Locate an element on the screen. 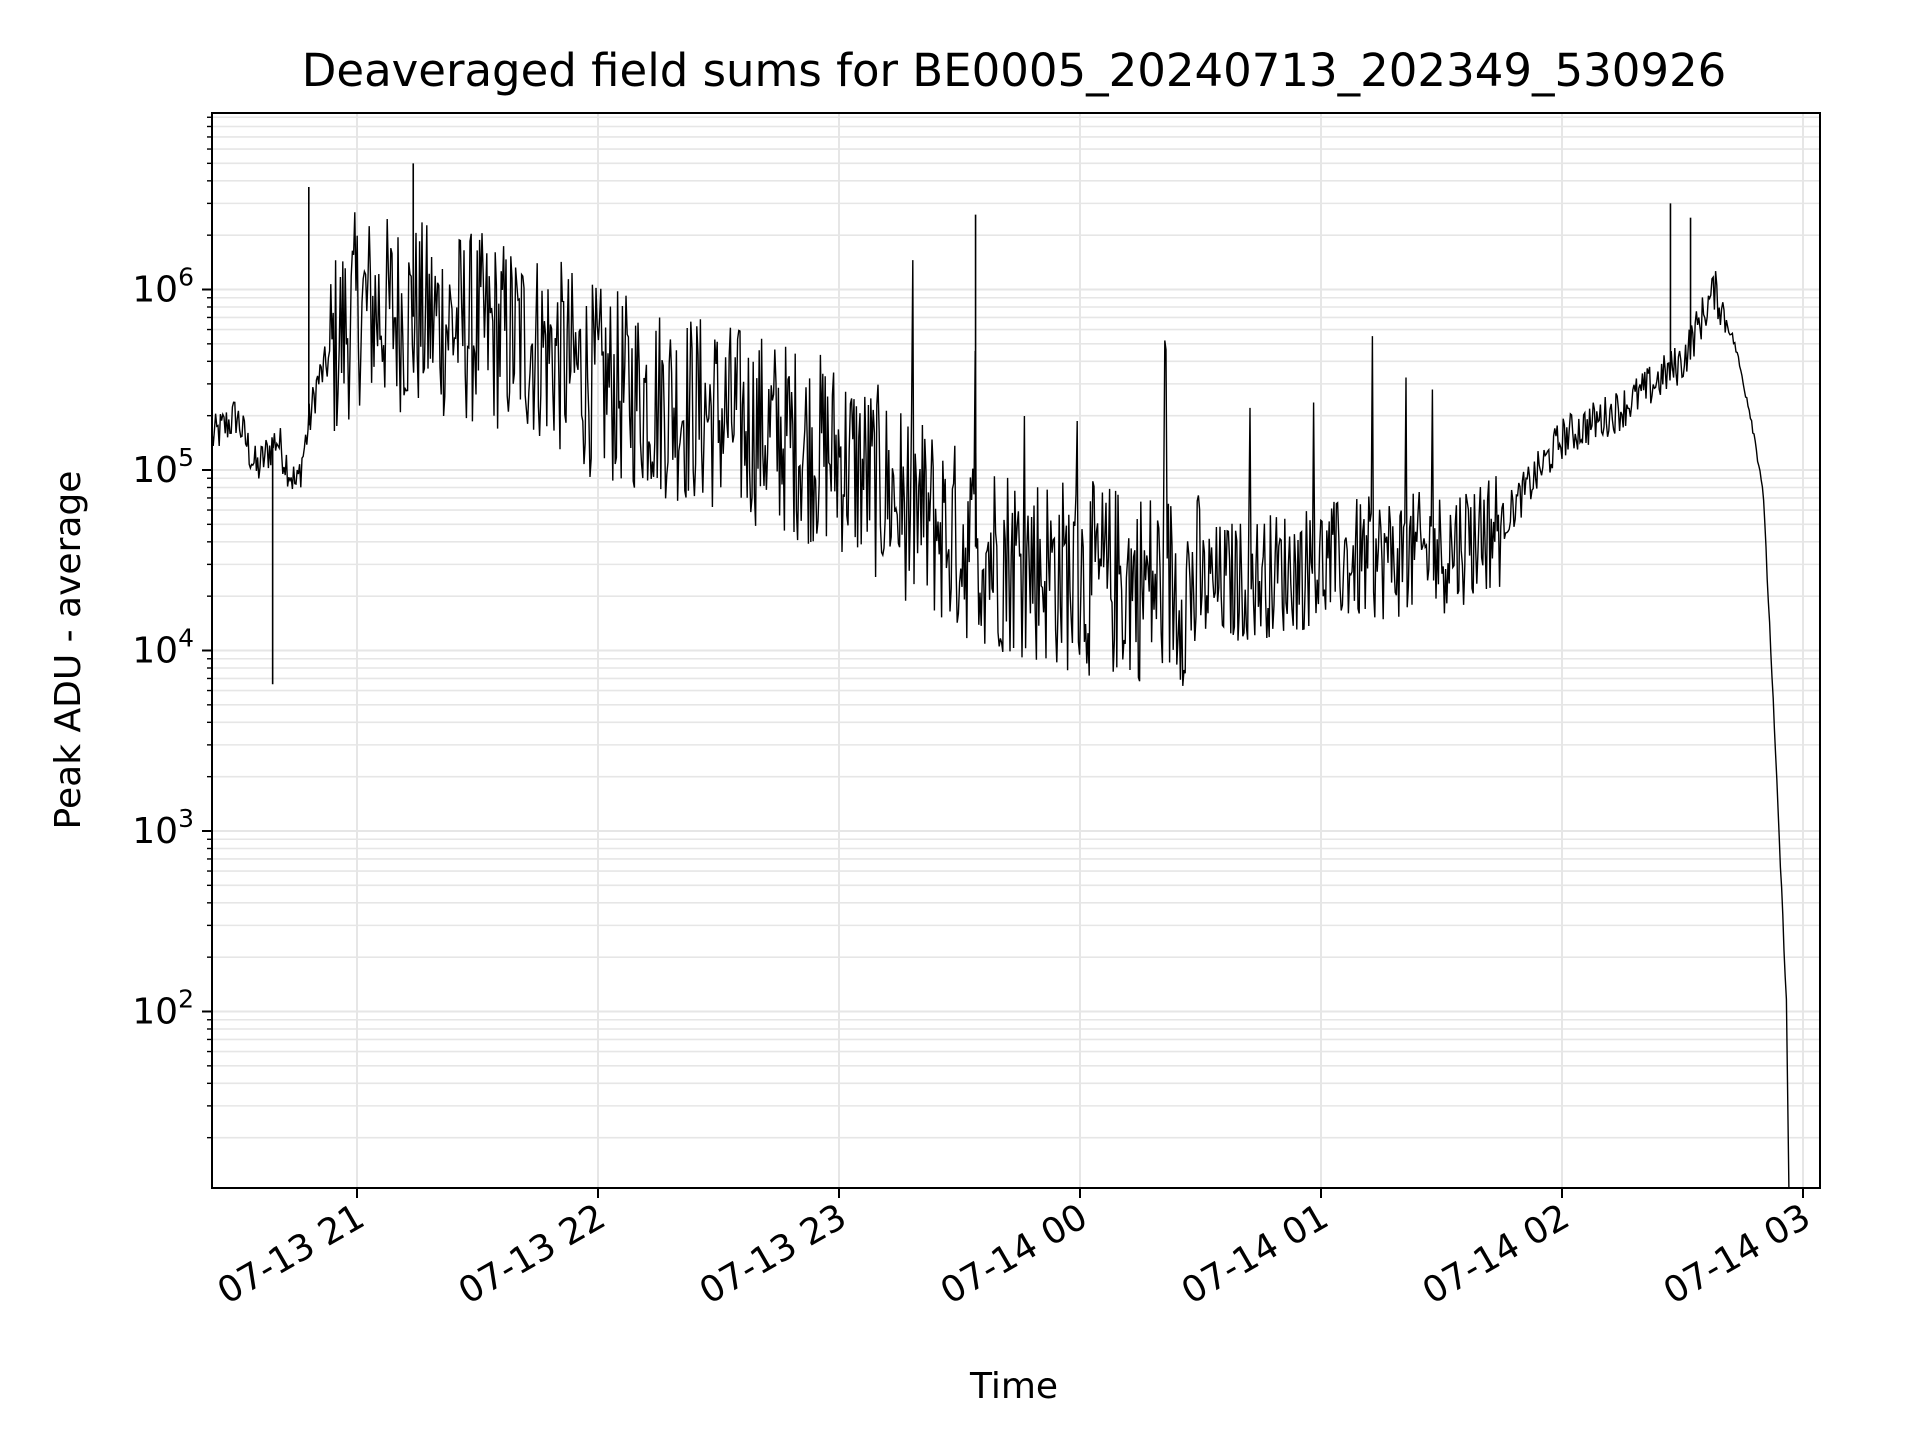  y-axis-label: Peak ADU - average is located at coordinates (68, 650).